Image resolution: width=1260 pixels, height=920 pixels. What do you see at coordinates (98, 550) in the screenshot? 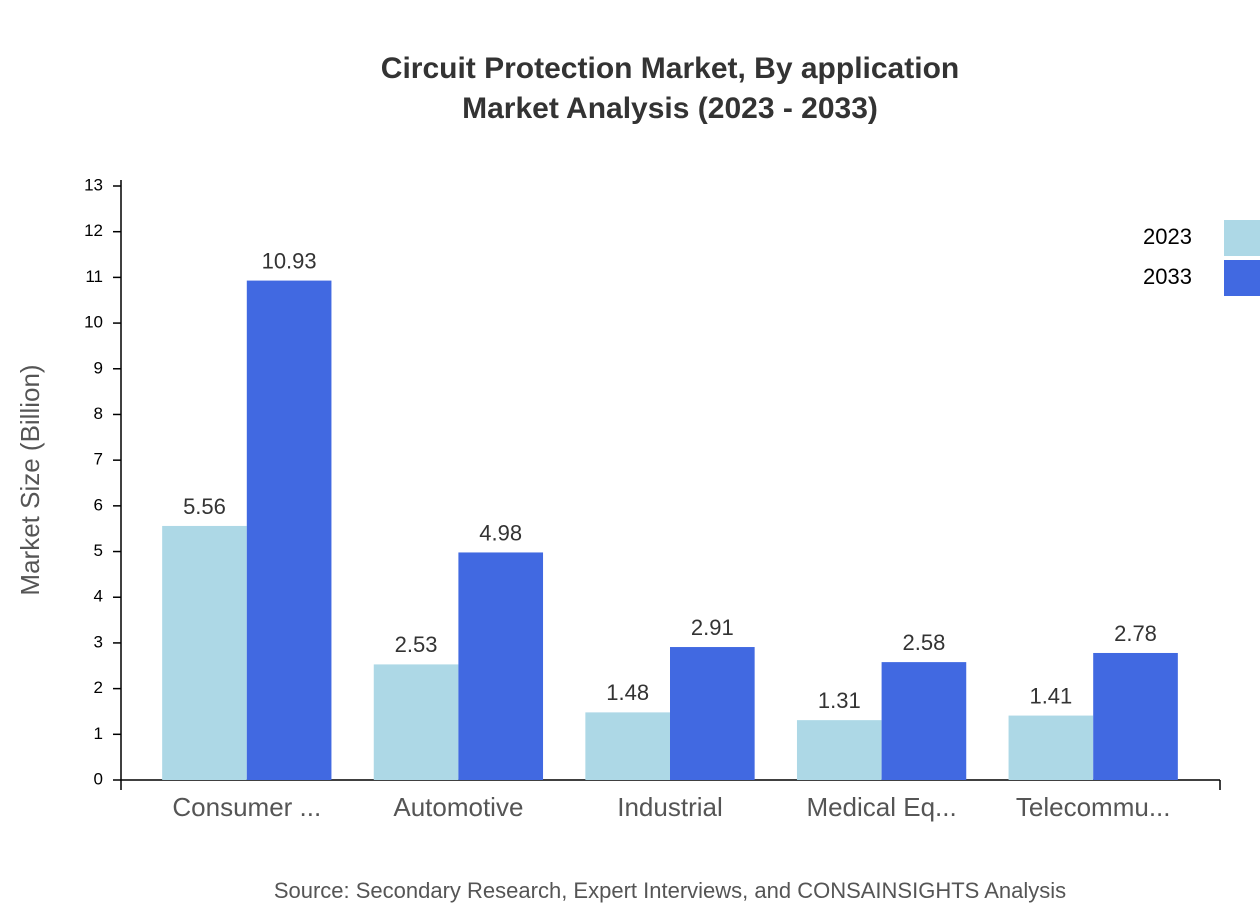
I see `y-tick-label: 5` at bounding box center [98, 550].